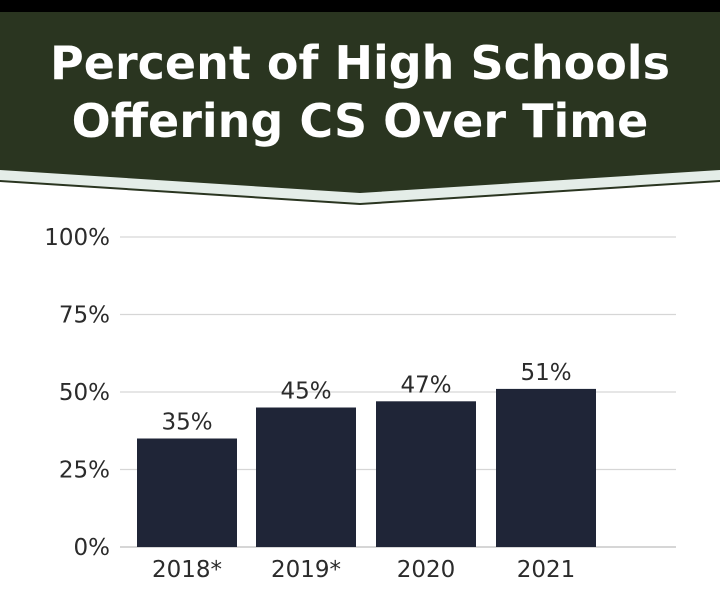 The height and width of the screenshot is (600, 720). I want to click on data-label: 51%, so click(545, 373).